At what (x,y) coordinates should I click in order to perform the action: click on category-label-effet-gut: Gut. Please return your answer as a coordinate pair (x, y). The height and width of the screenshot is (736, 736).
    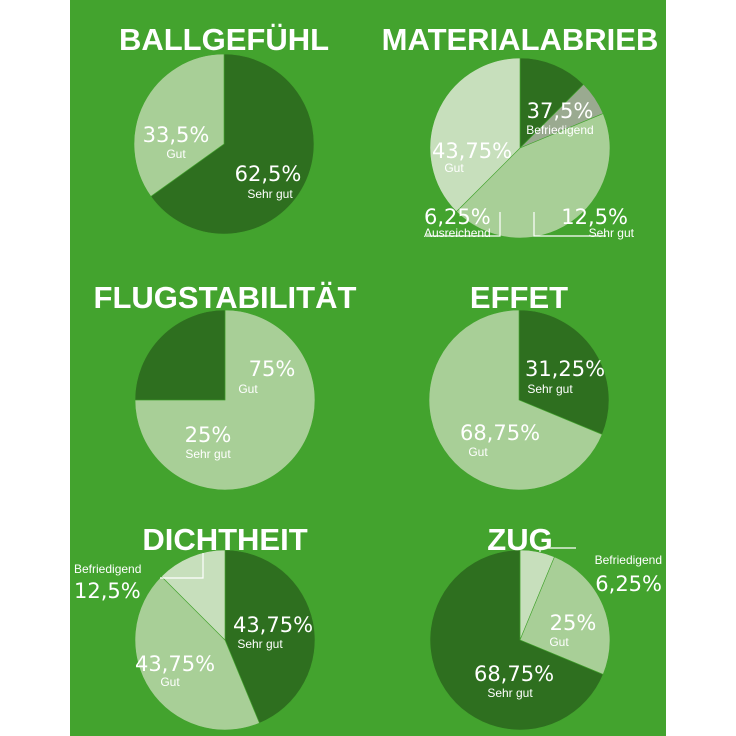
    Looking at the image, I should click on (478, 452).